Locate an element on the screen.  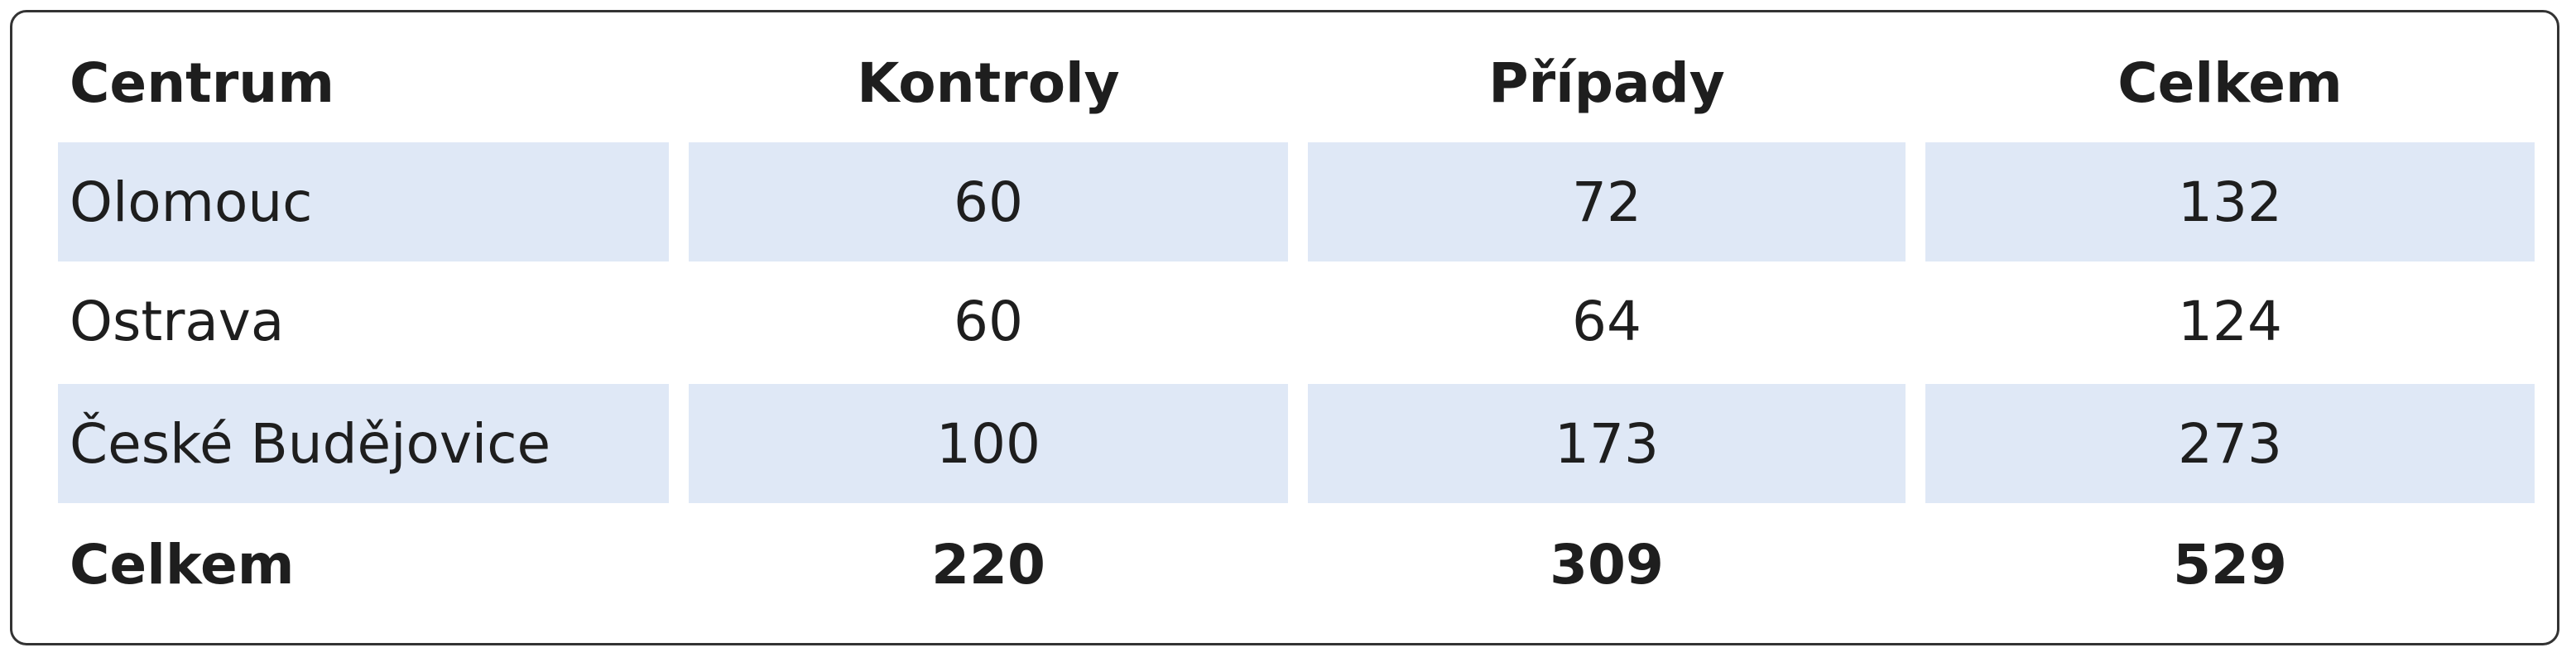
header-cell: Kontroly is located at coordinates (988, 82).